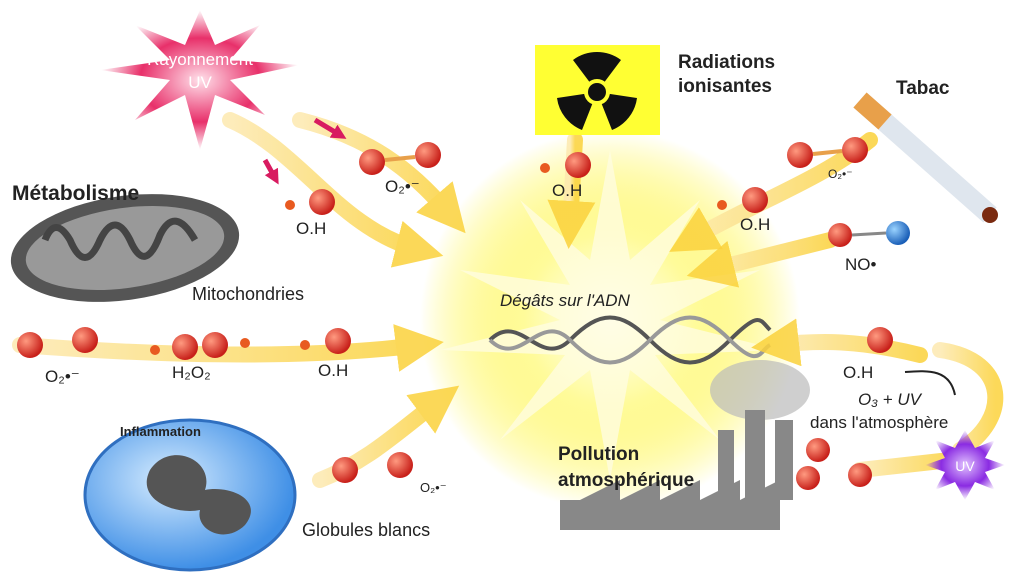 The height and width of the screenshot is (582, 1026). I want to click on uv-label: UV, so click(200, 82).